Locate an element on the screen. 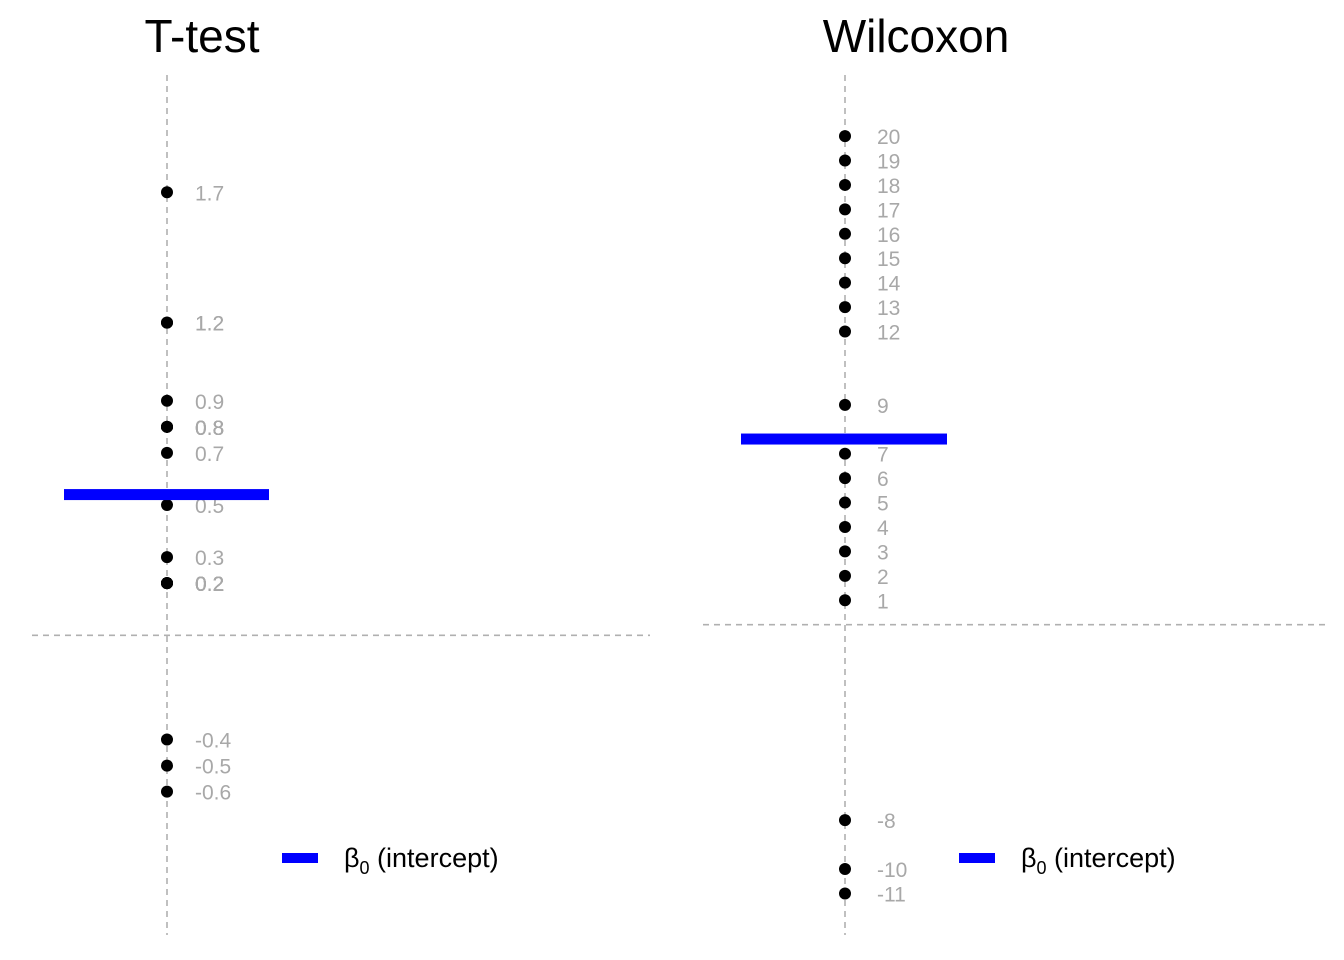  data-label: 0.8 is located at coordinates (209, 428).